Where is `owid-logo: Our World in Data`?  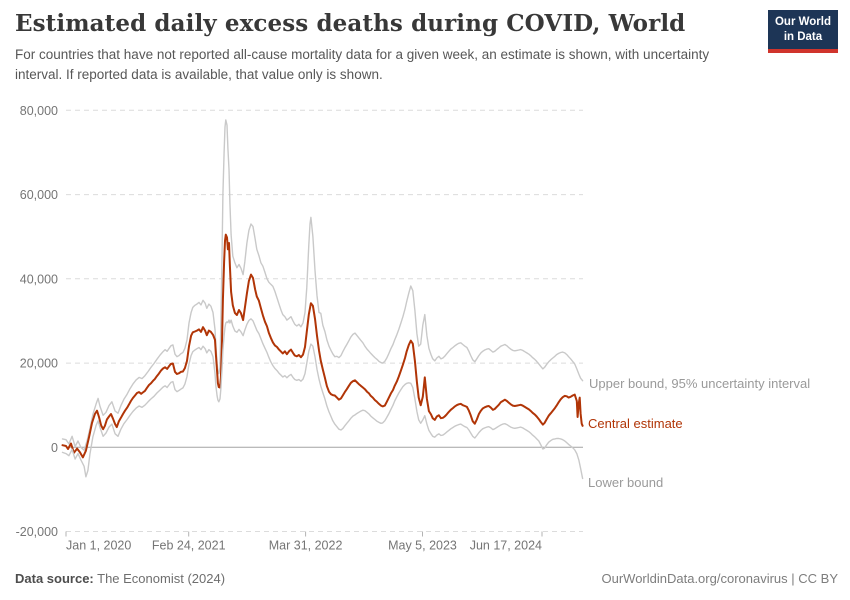 owid-logo: Our World in Data is located at coordinates (802, 31).